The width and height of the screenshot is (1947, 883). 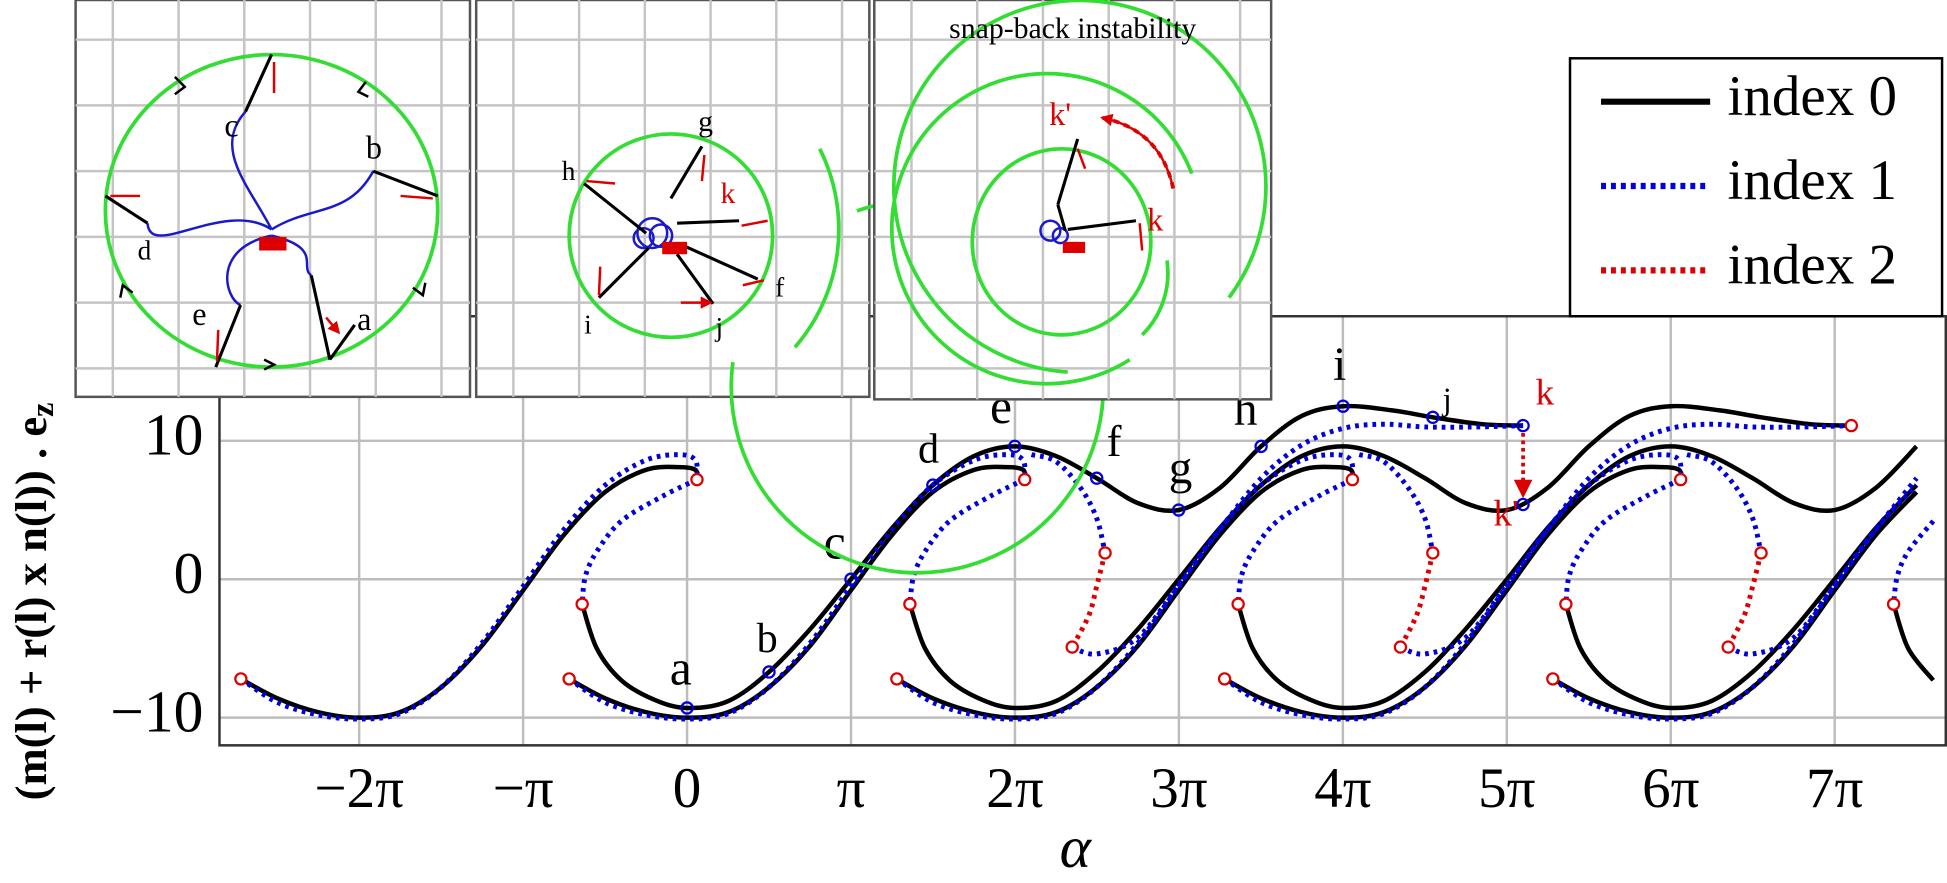 What do you see at coordinates (1114, 441) in the screenshot?
I see `point-label: f` at bounding box center [1114, 441].